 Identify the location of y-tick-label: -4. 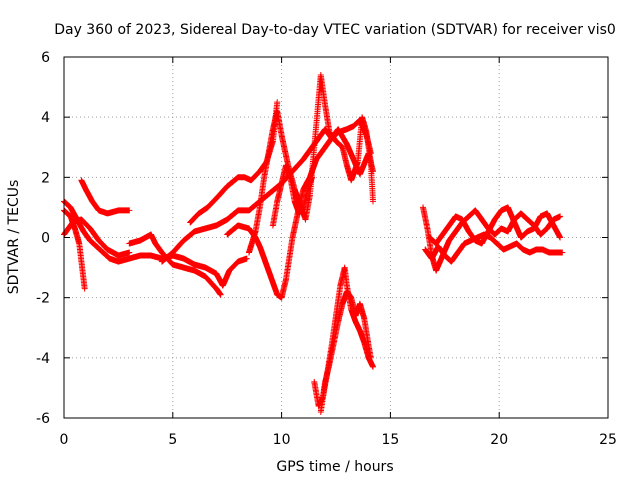
(43, 359).